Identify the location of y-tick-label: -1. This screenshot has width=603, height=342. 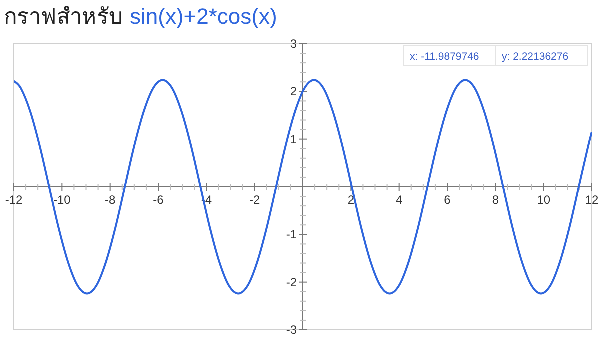
(292, 235).